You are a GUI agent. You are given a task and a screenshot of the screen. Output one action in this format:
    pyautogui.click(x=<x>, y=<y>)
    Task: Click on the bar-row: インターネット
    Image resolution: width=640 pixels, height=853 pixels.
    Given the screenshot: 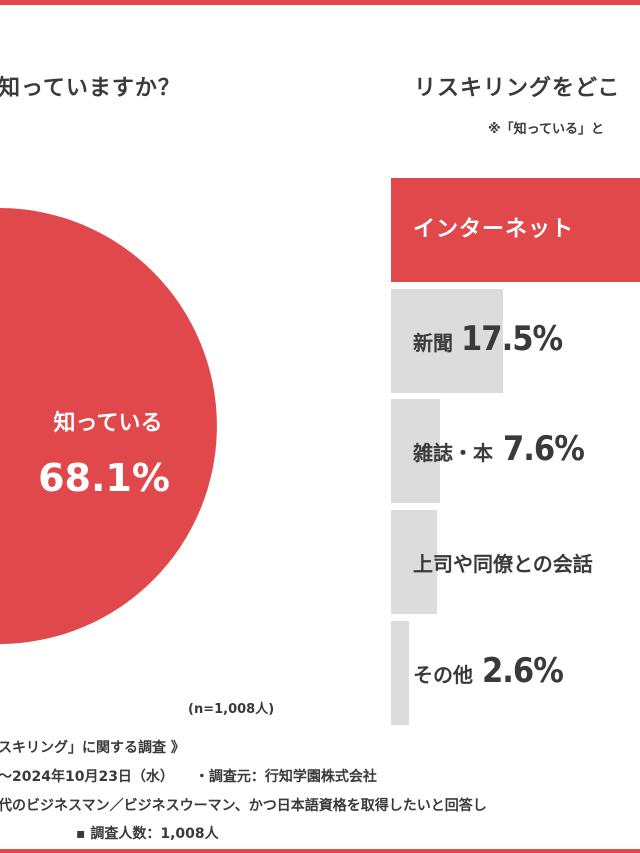 What is the action you would take?
    pyautogui.click(x=515, y=230)
    